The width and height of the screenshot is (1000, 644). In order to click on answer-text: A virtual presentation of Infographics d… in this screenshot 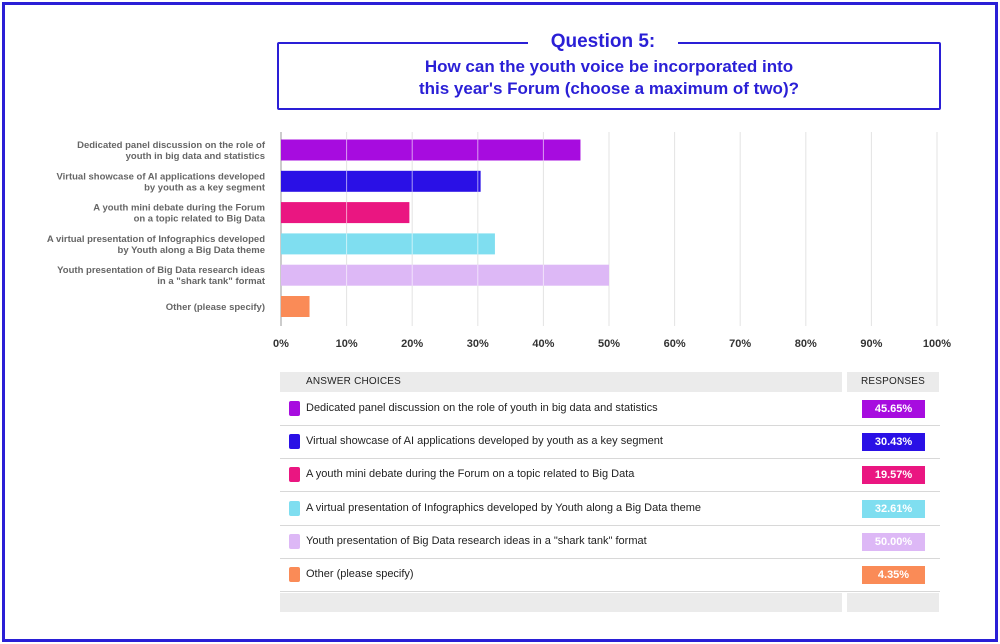, I will do `click(504, 507)`.